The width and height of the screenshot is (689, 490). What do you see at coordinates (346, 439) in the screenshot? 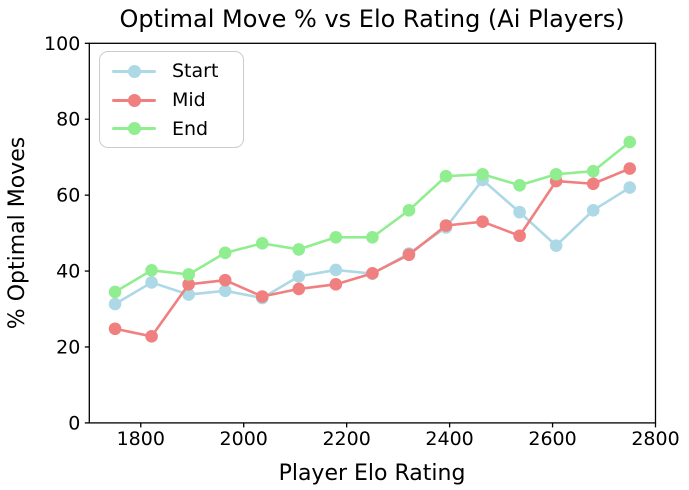
I see `x-tick-label: 2200` at bounding box center [346, 439].